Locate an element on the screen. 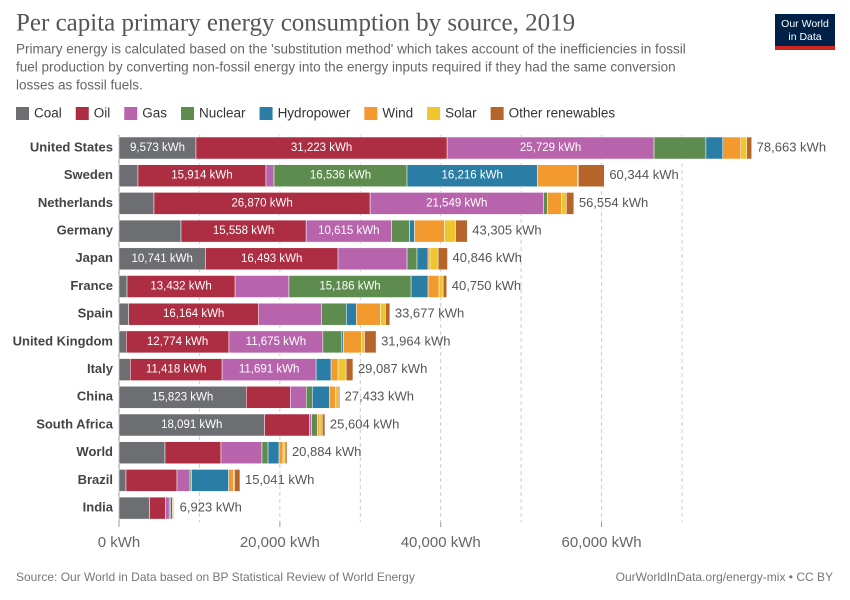 The height and width of the screenshot is (600, 850). legend-label: Wind is located at coordinates (397, 113).